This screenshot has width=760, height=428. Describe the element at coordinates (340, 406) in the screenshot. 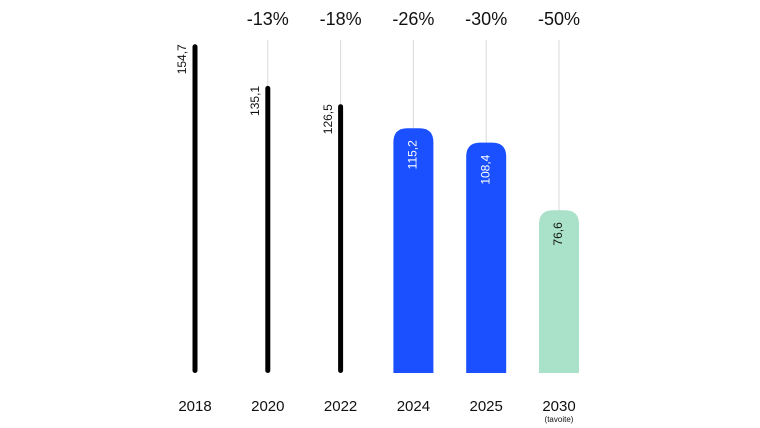

I see `x-tick-label: 2022` at that location.